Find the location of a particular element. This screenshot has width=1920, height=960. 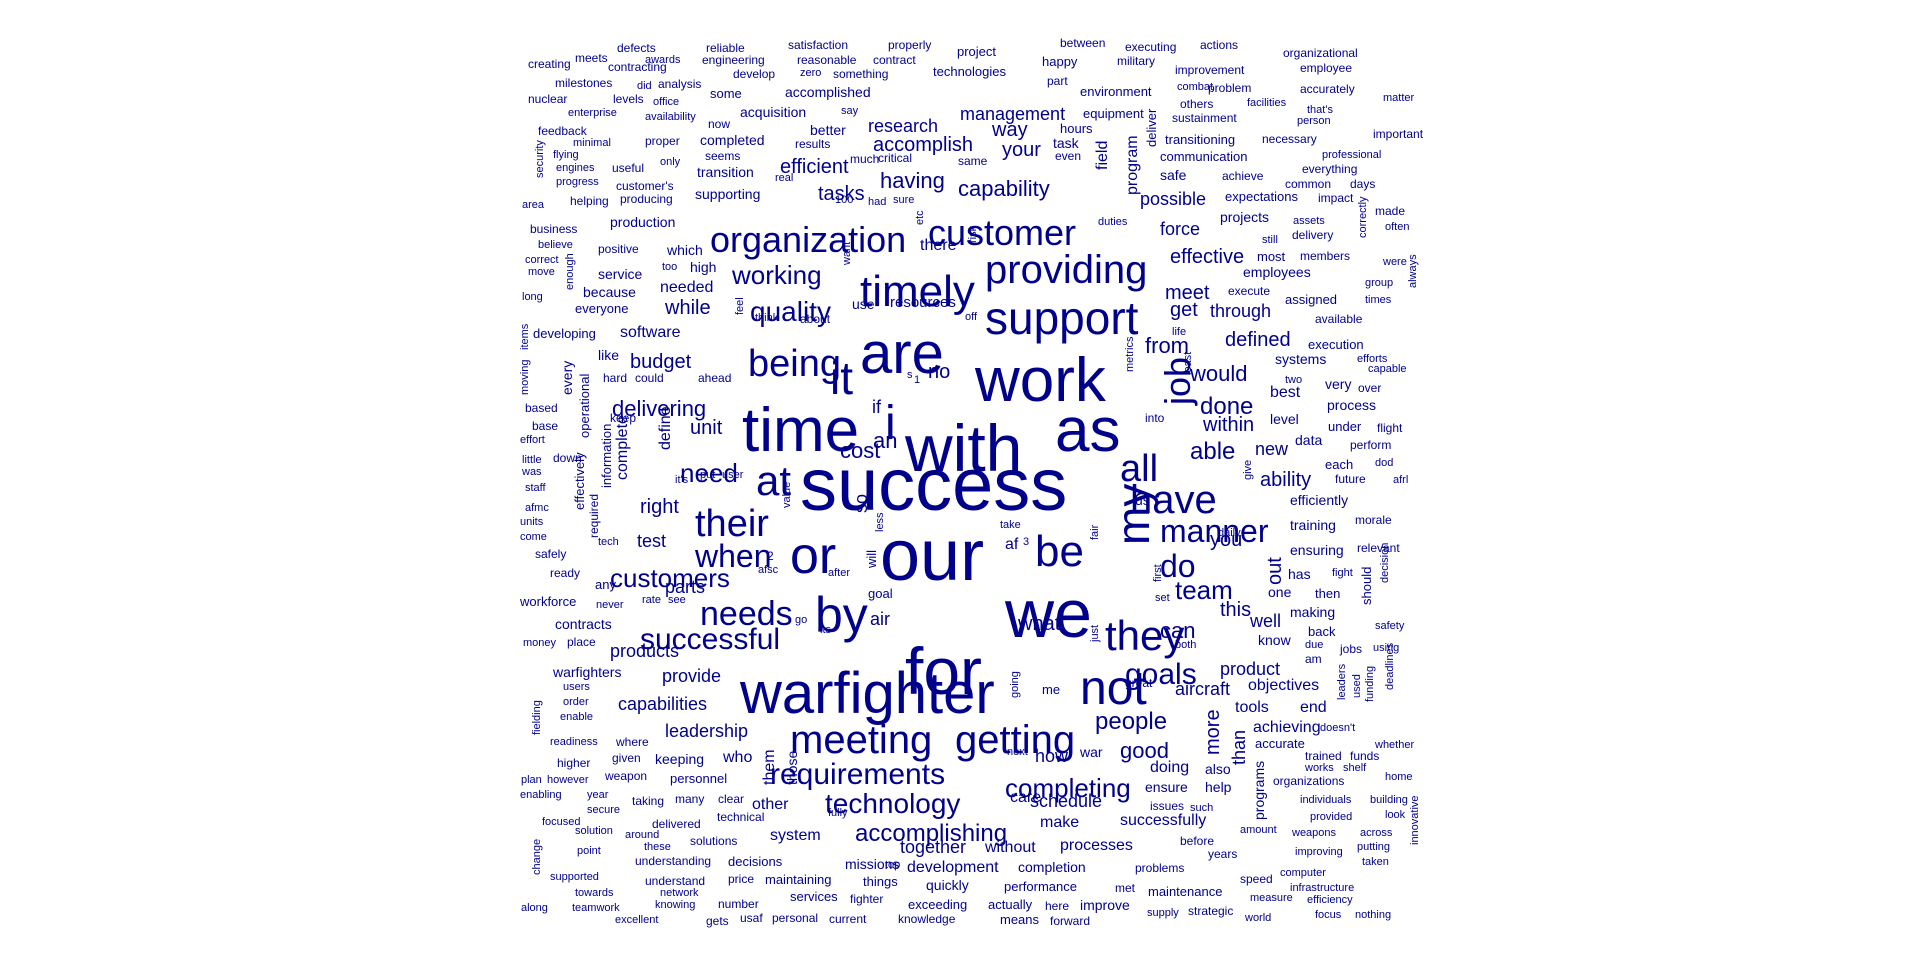

word-air: air is located at coordinates (880, 619).